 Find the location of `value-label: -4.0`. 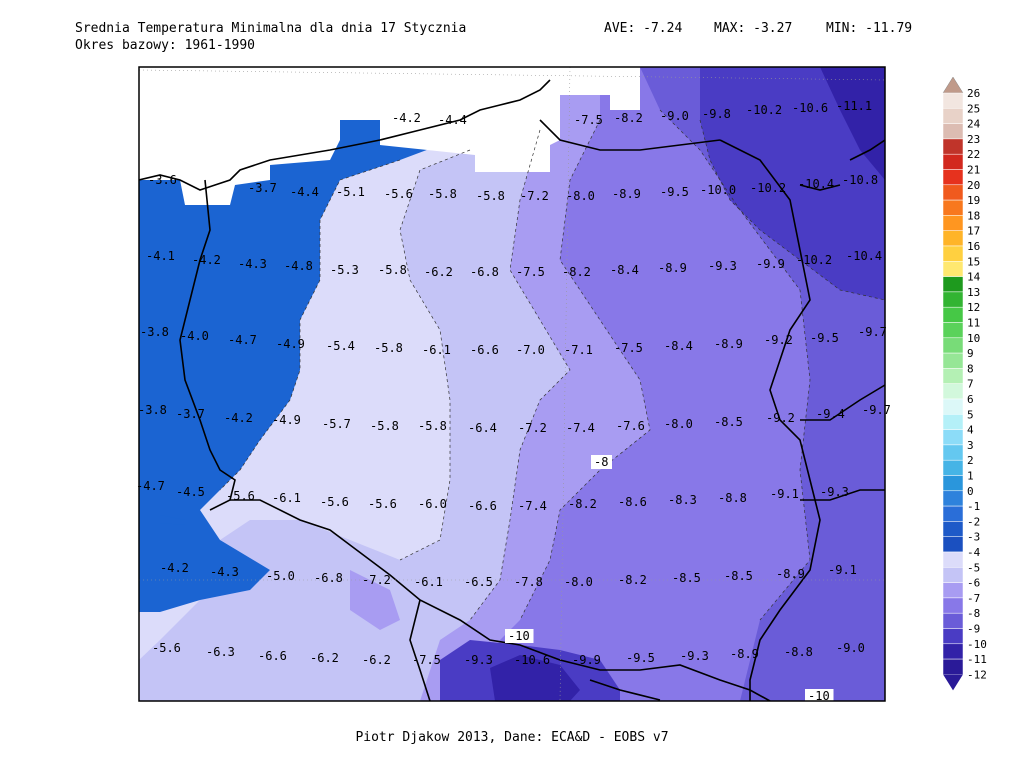

value-label: -4.0 is located at coordinates (194, 336).